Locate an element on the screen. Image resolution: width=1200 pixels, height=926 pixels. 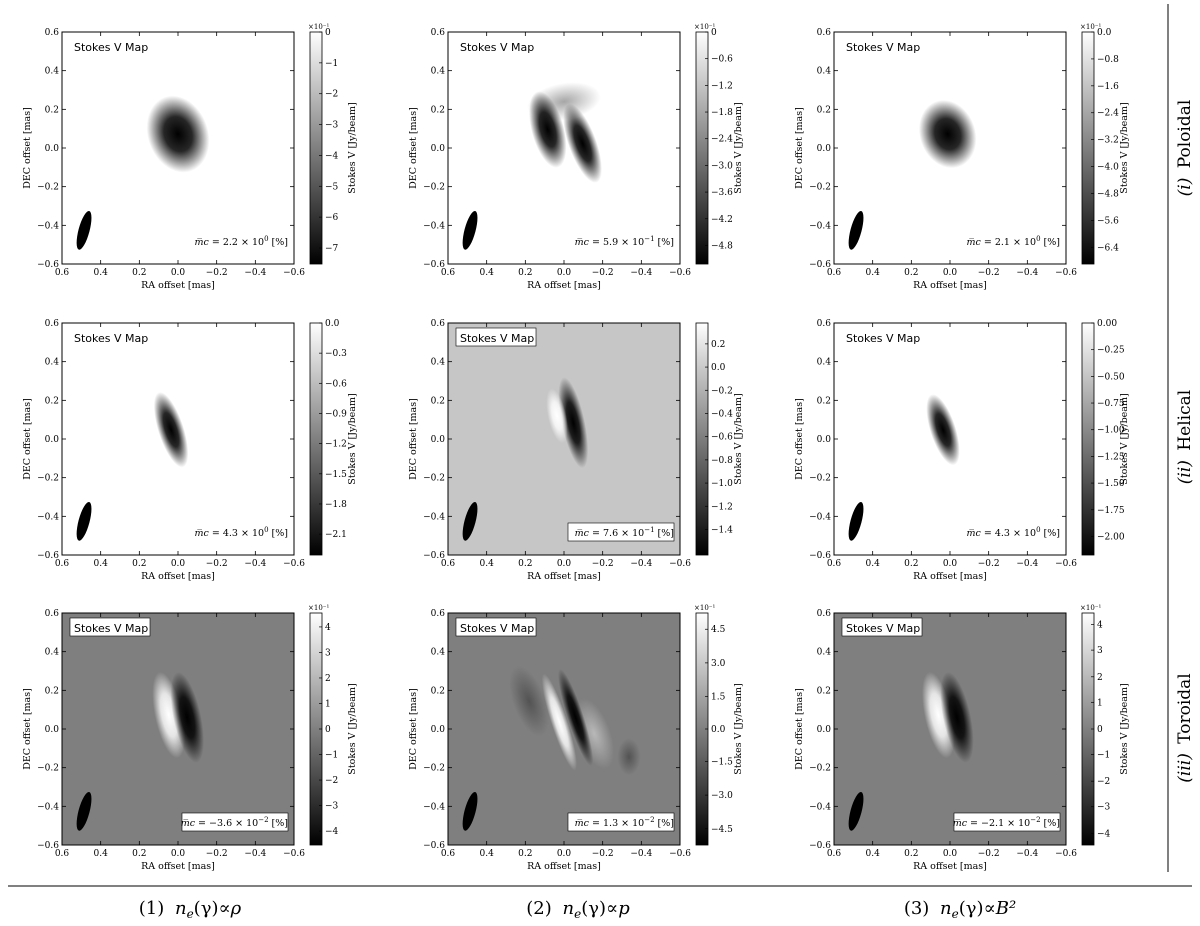
colorbar-tick-label: −0.4 is located at coordinates (722, 414).